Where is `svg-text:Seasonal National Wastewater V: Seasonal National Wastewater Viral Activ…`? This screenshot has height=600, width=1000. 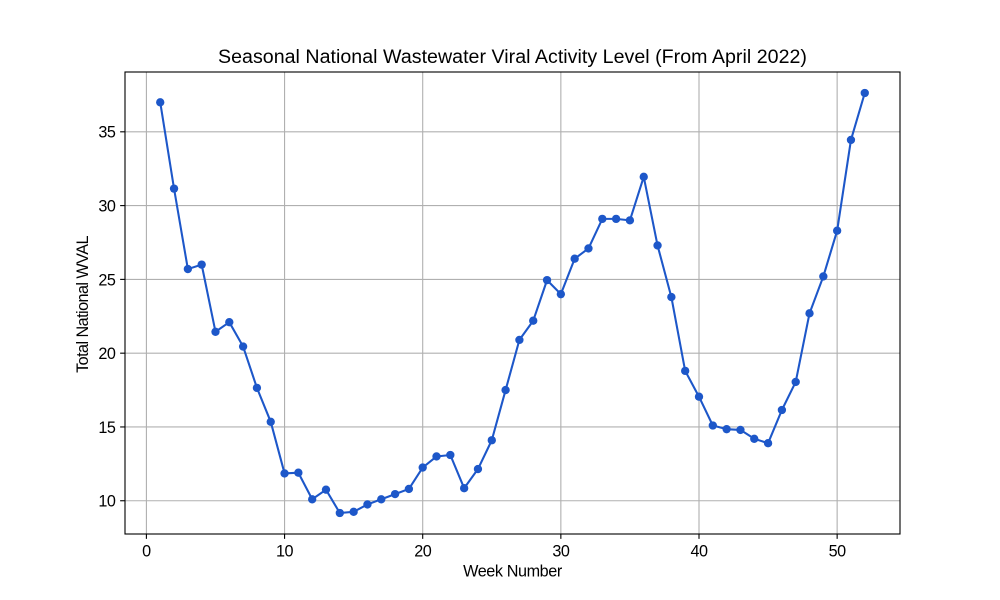 svg-text:Seasonal National Wastewater V: Seasonal National Wastewater Viral Activ… is located at coordinates (512, 57).